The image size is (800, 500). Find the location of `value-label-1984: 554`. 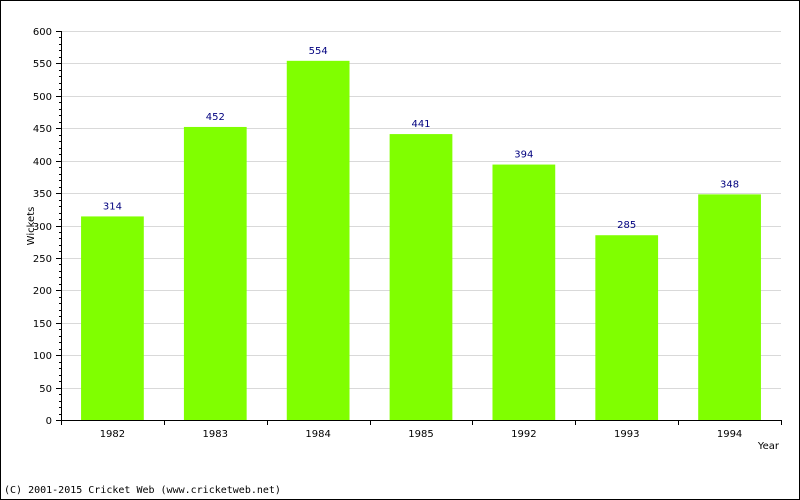

value-label-1984: 554 is located at coordinates (318, 51).